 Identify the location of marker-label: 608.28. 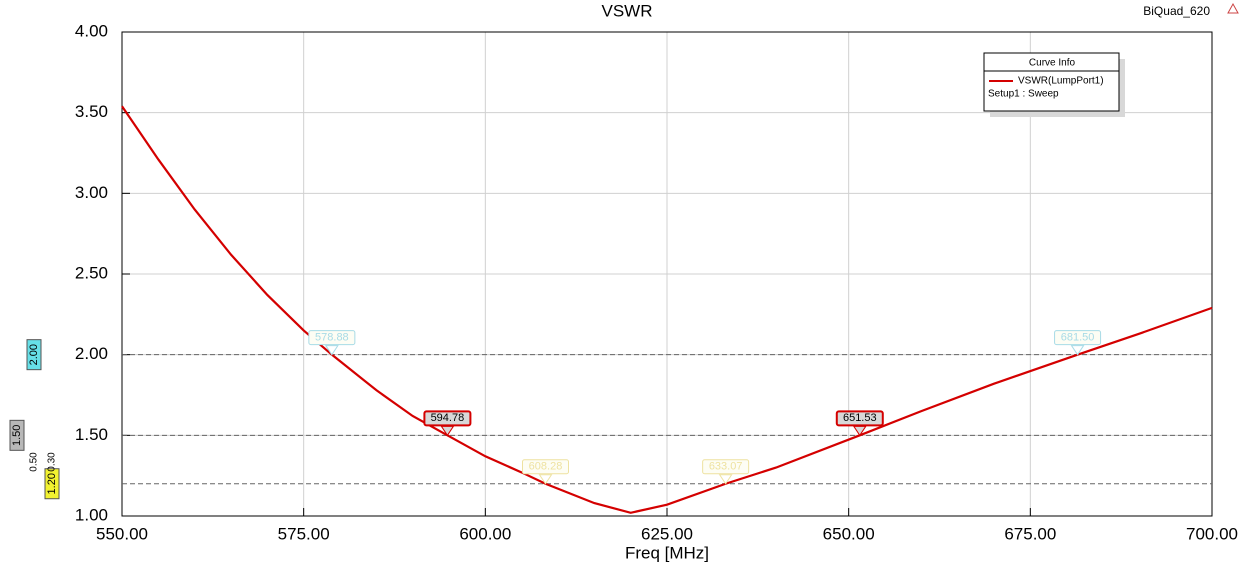
(546, 467).